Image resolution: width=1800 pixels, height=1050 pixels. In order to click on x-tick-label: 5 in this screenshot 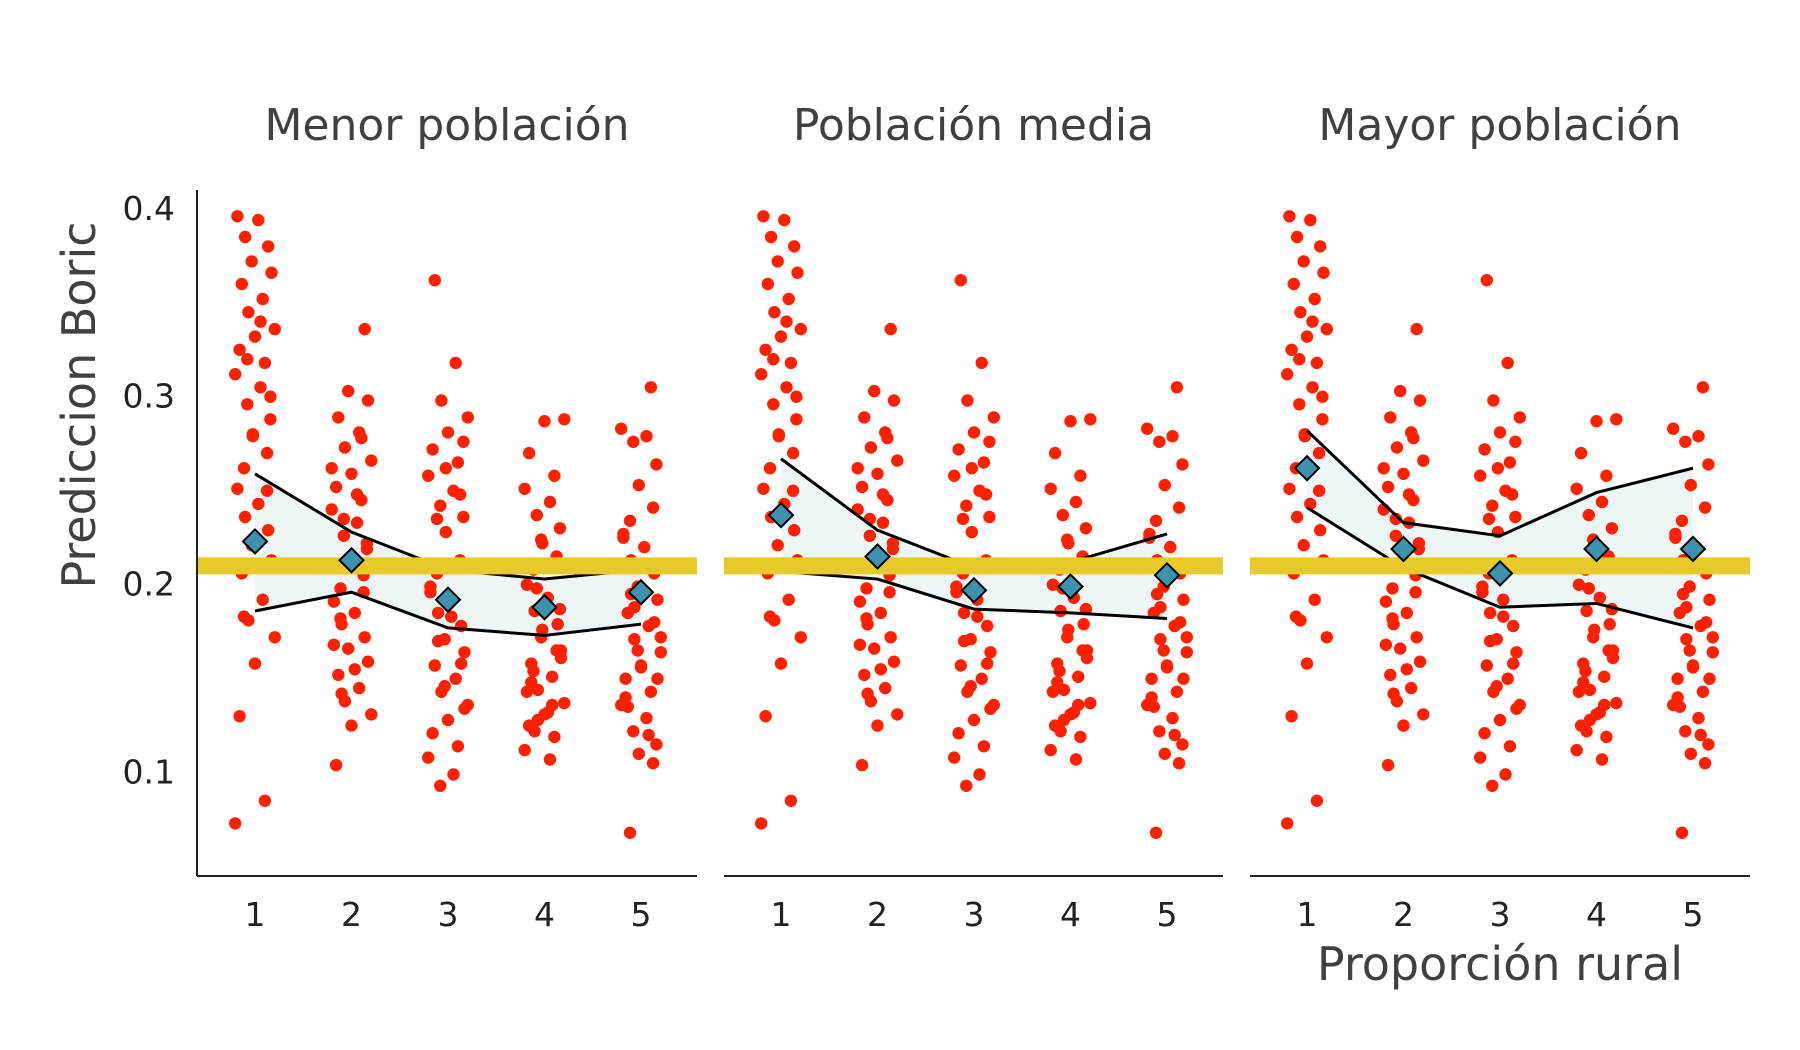, I will do `click(641, 914)`.